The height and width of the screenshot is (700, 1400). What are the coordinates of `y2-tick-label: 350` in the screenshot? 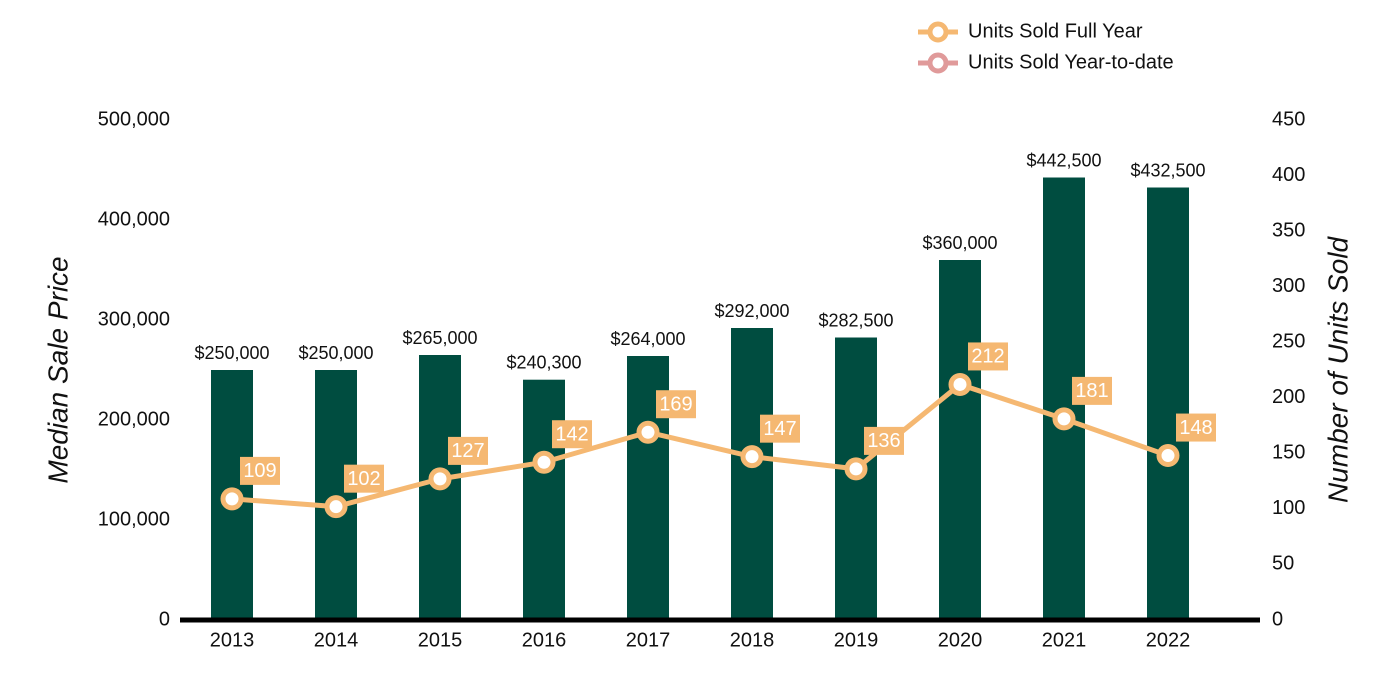 It's located at (1288, 230).